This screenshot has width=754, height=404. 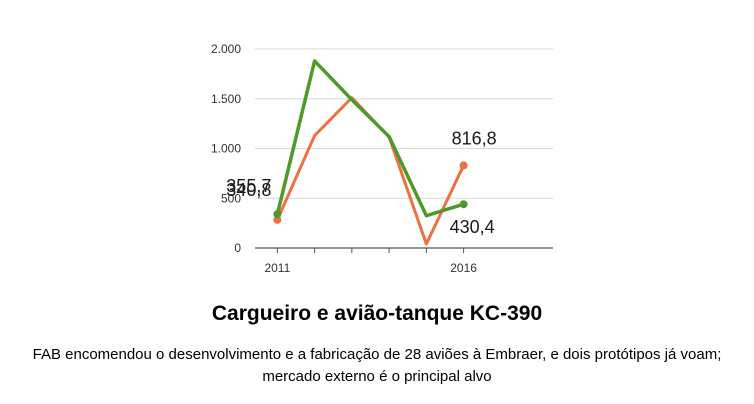 I want to click on y-tick-label: 500, so click(x=231, y=198).